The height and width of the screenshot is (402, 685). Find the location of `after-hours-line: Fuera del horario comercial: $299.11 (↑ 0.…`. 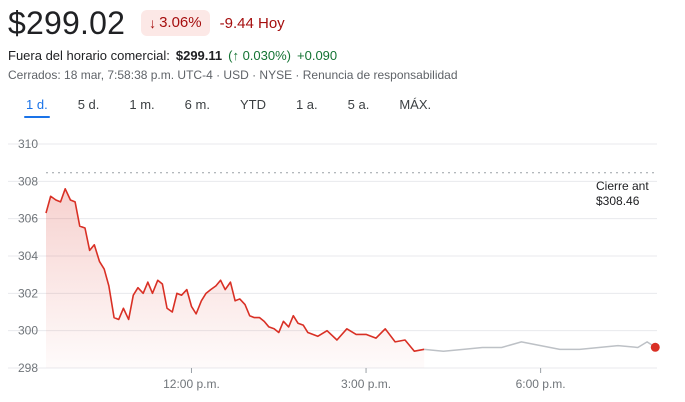

after-hours-line: Fuera del horario comercial: $299.11 (↑ 0.… is located at coordinates (172, 55).